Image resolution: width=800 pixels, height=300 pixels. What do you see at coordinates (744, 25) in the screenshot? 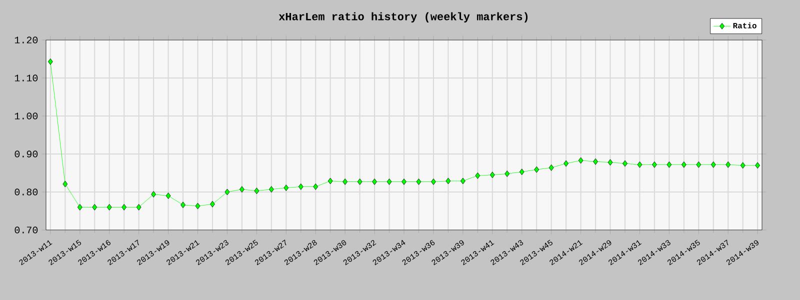
I see `legend-label: Ratio` at bounding box center [744, 25].